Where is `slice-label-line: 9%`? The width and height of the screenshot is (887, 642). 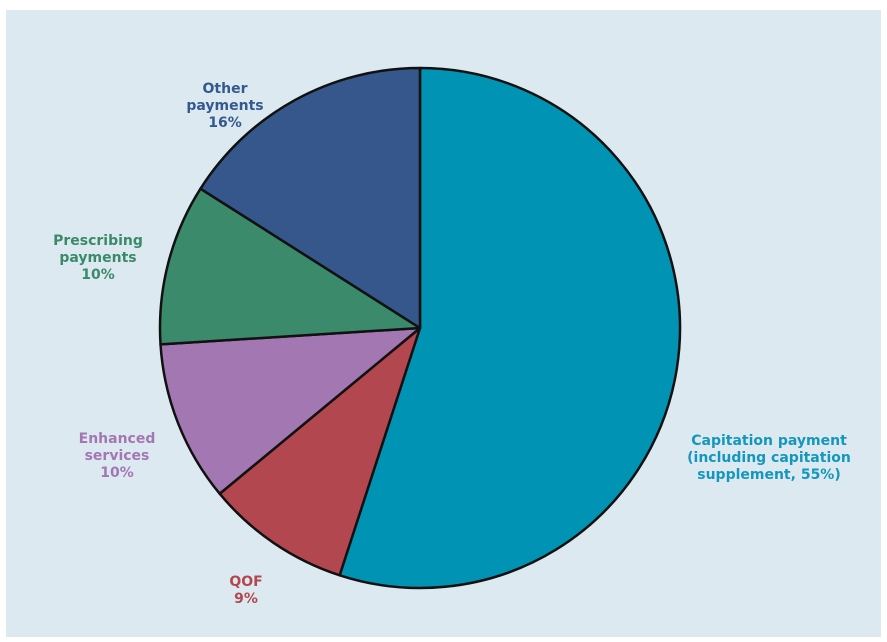
slice-label-line: 9% is located at coordinates (246, 599).